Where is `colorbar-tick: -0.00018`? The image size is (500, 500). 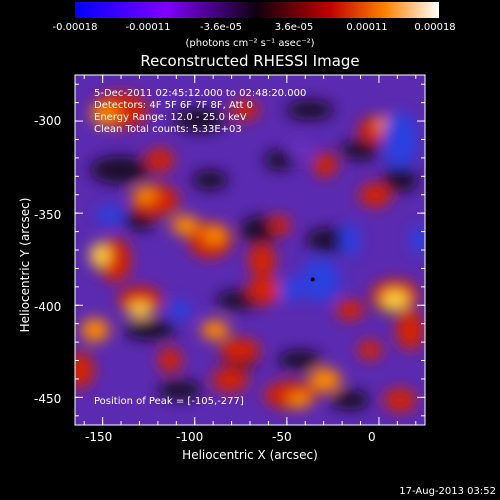
colorbar-tick: -0.00018 is located at coordinates (75, 27).